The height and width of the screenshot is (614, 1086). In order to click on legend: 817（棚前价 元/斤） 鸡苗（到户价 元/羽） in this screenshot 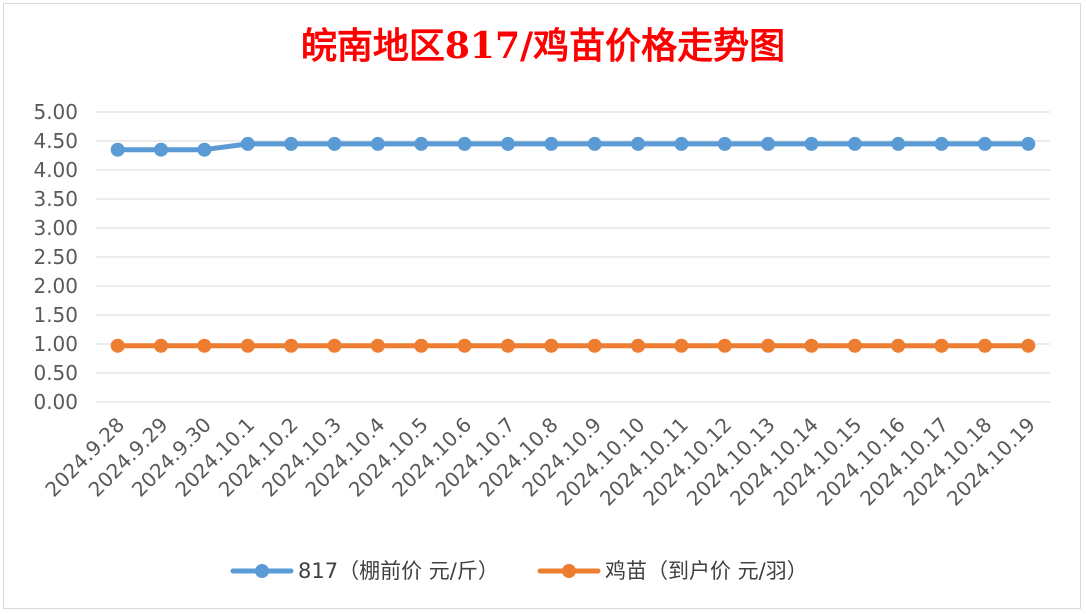, I will do `click(519, 571)`.